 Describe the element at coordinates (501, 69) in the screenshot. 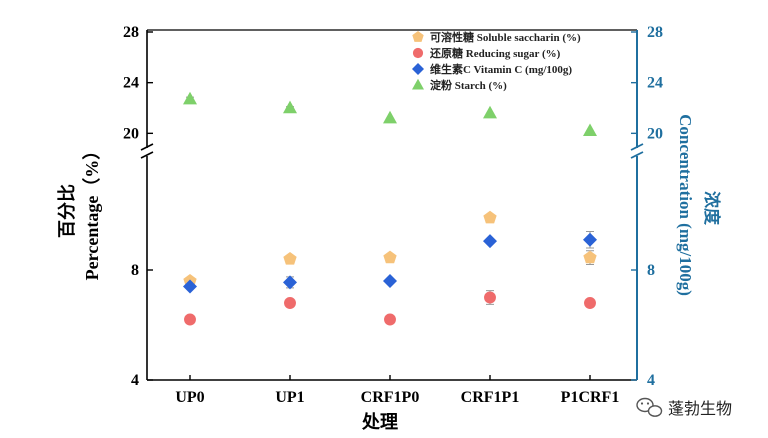

I see `legend-label: 维生素C Vitamin C (mg/100g)` at that location.